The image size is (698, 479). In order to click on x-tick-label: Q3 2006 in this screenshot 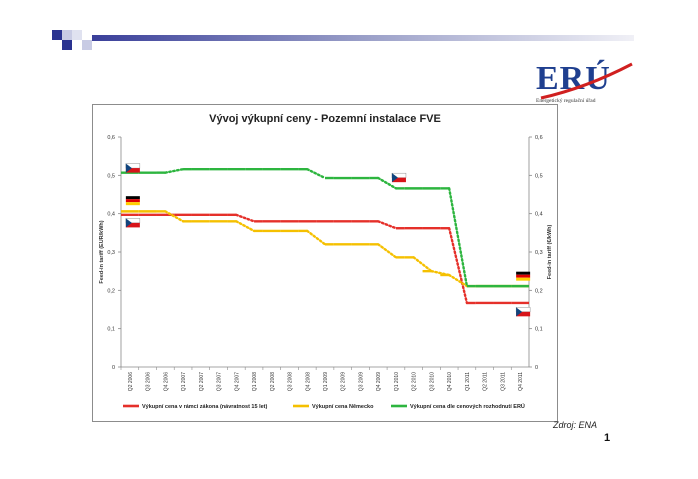, I will do `click(149, 381)`.